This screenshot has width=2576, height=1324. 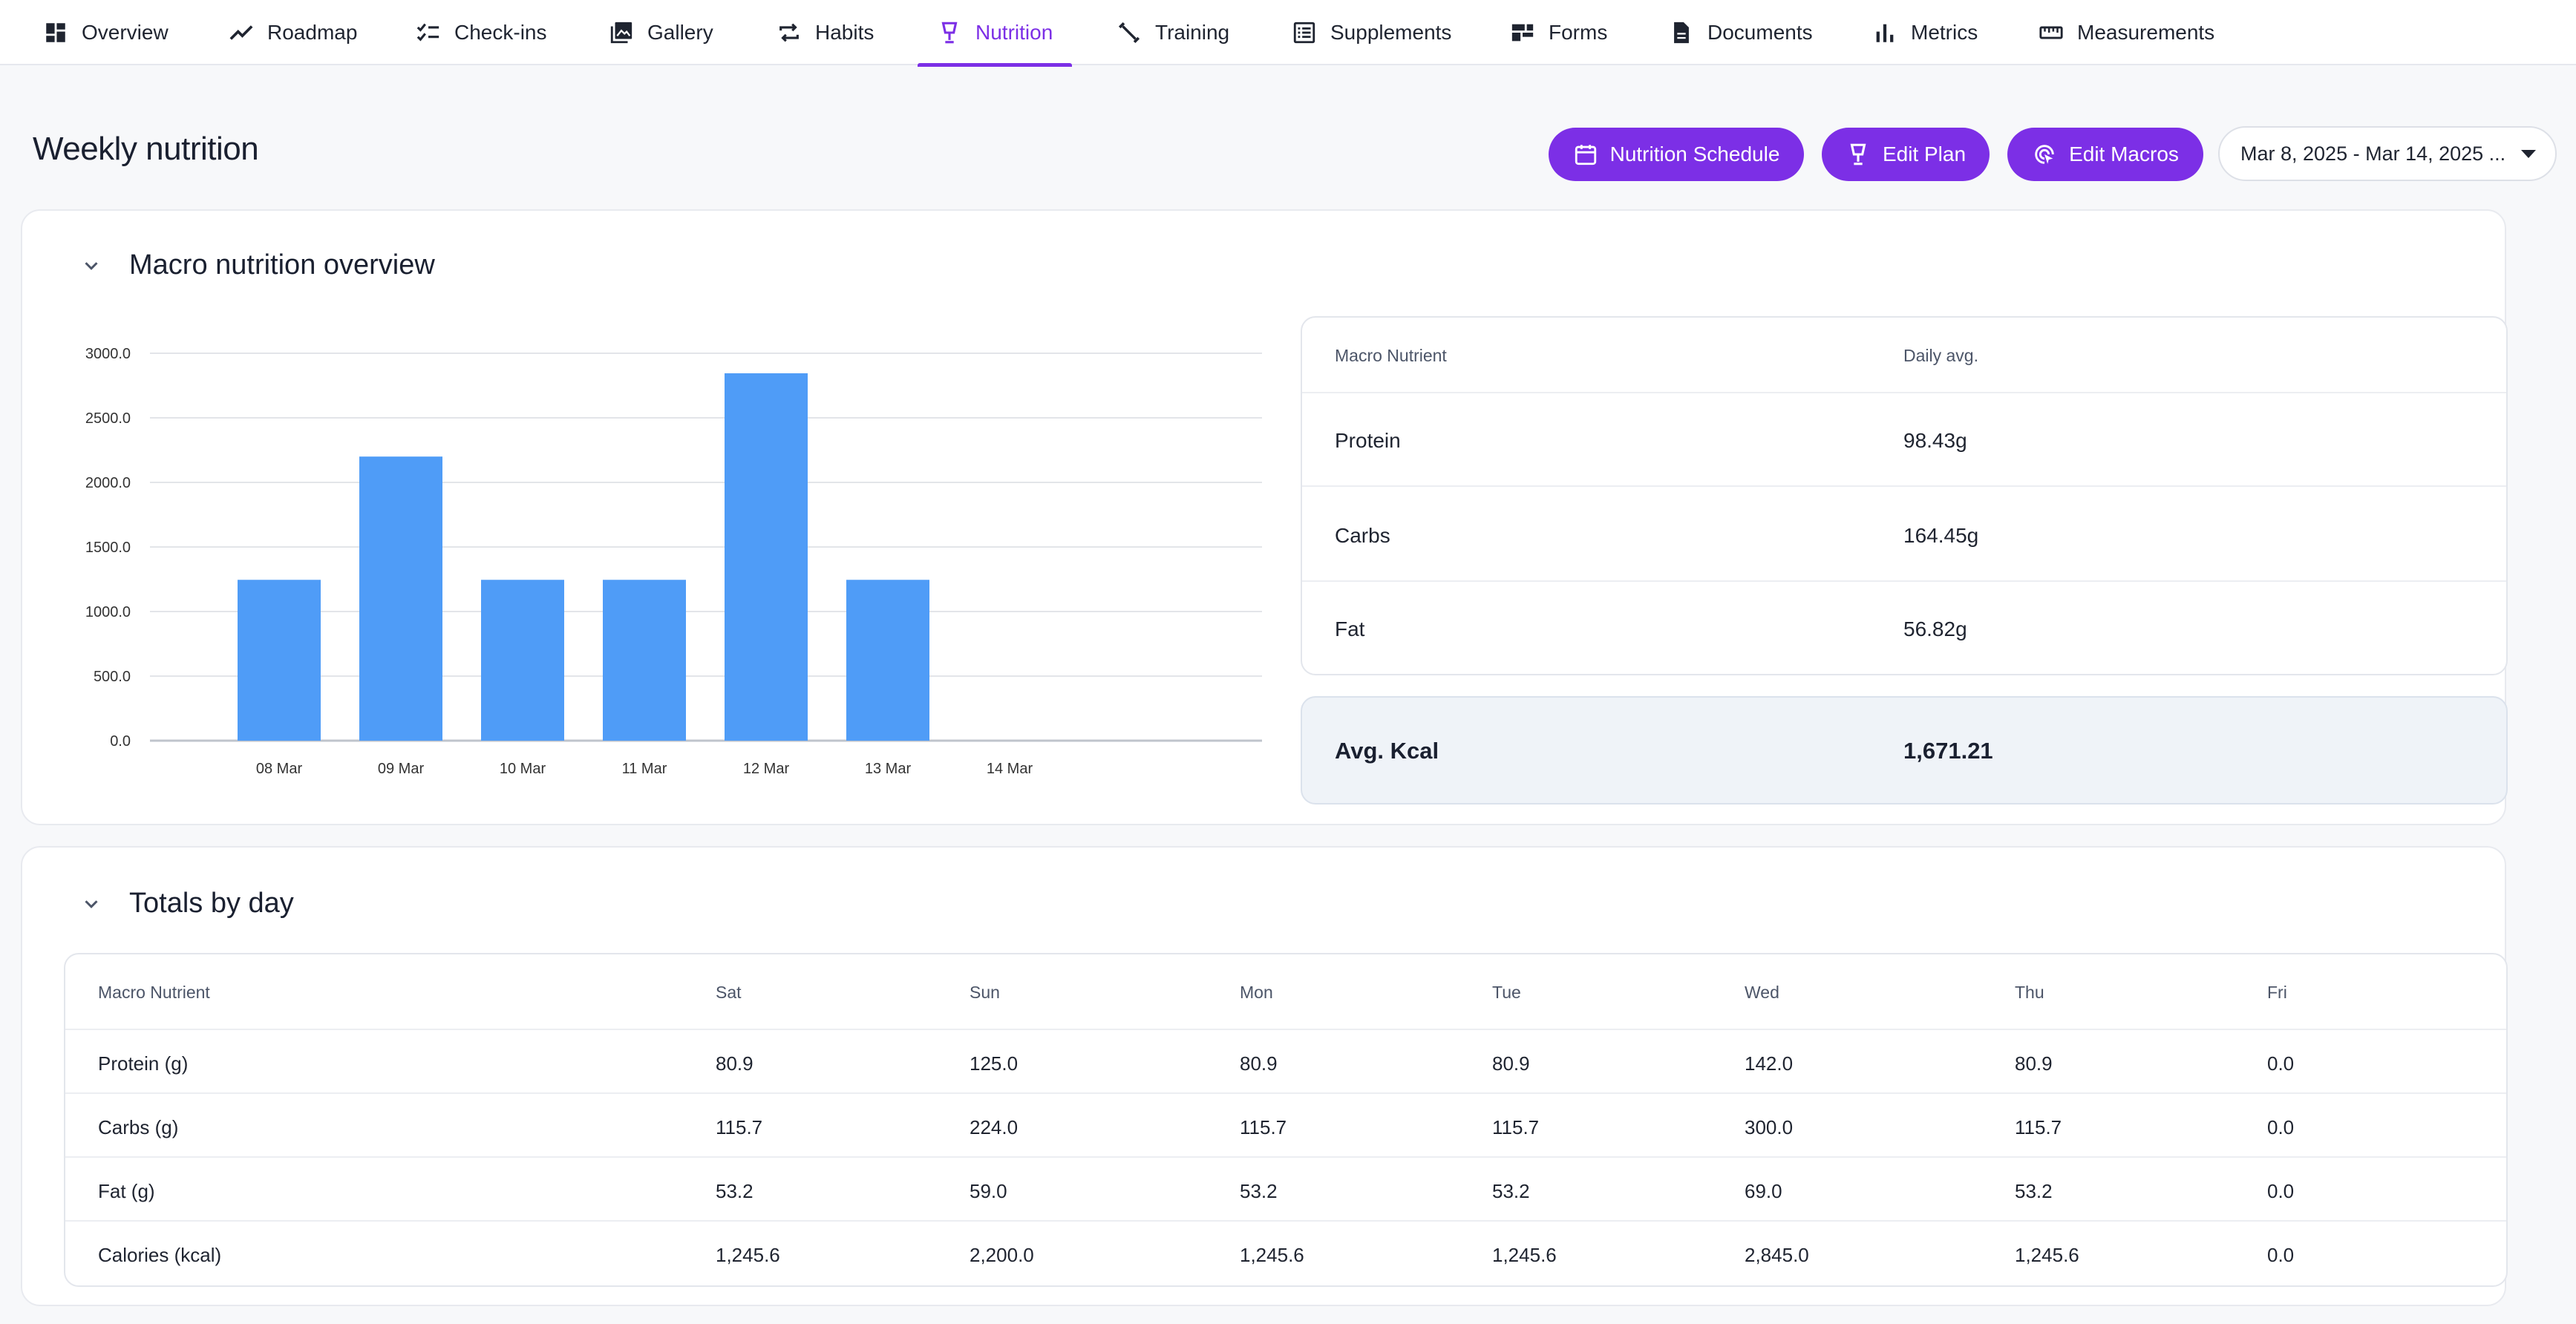 I want to click on form-icon, so click(x=1522, y=32).